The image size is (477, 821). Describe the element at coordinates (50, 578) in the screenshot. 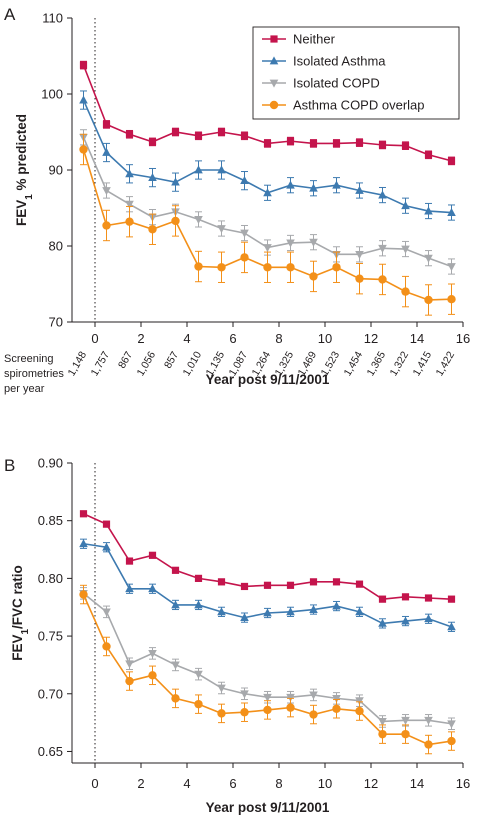

I see `y-tick-label: 0.80` at that location.